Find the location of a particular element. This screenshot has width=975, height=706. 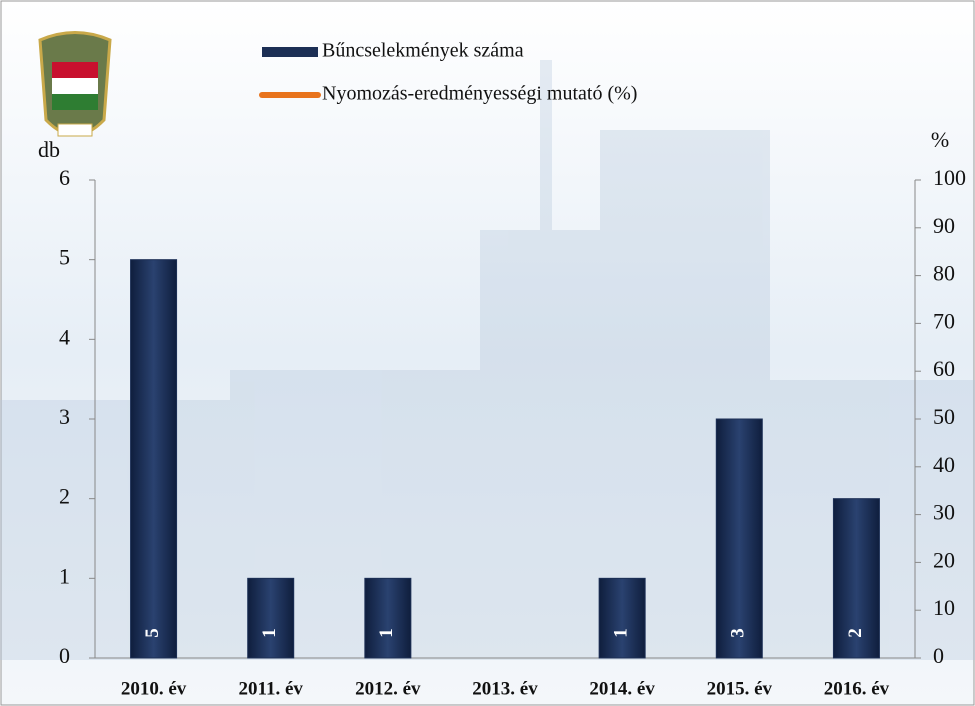

y2-tick-label: 70 is located at coordinates (944, 320).